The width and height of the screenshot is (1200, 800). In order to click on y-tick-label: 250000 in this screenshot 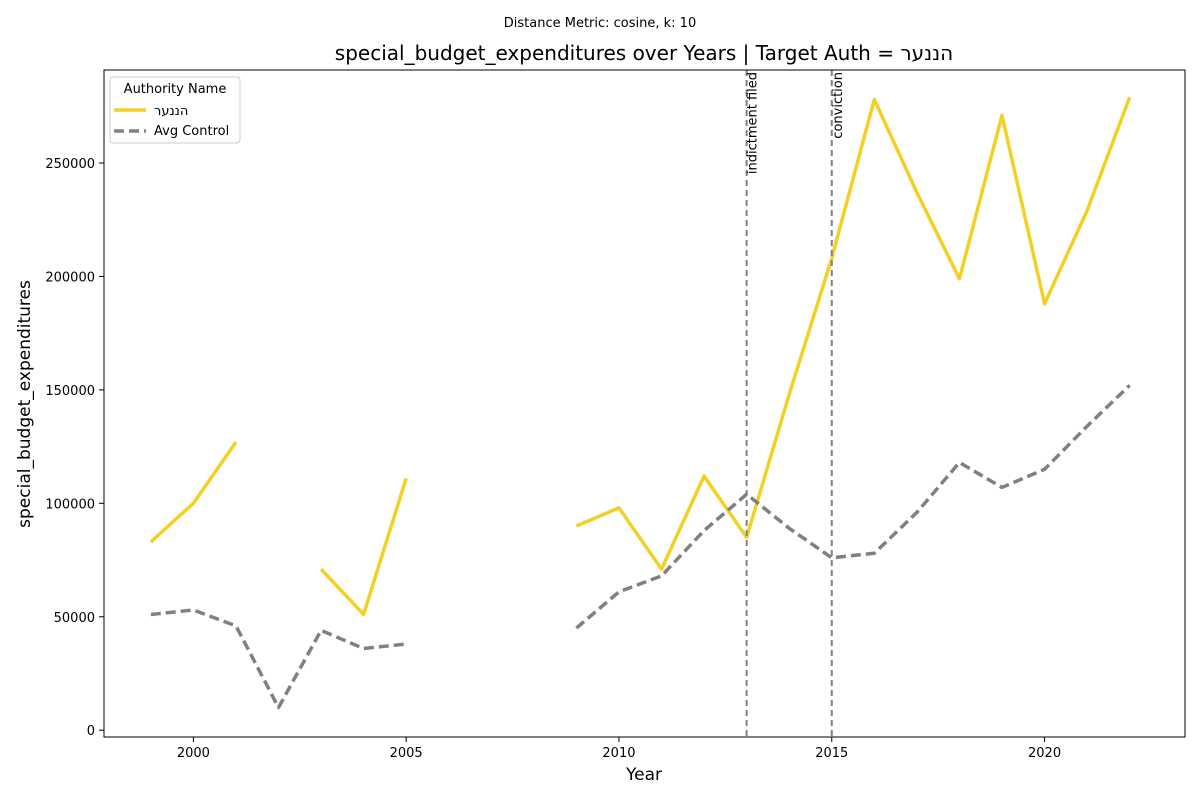, I will do `click(70, 164)`.